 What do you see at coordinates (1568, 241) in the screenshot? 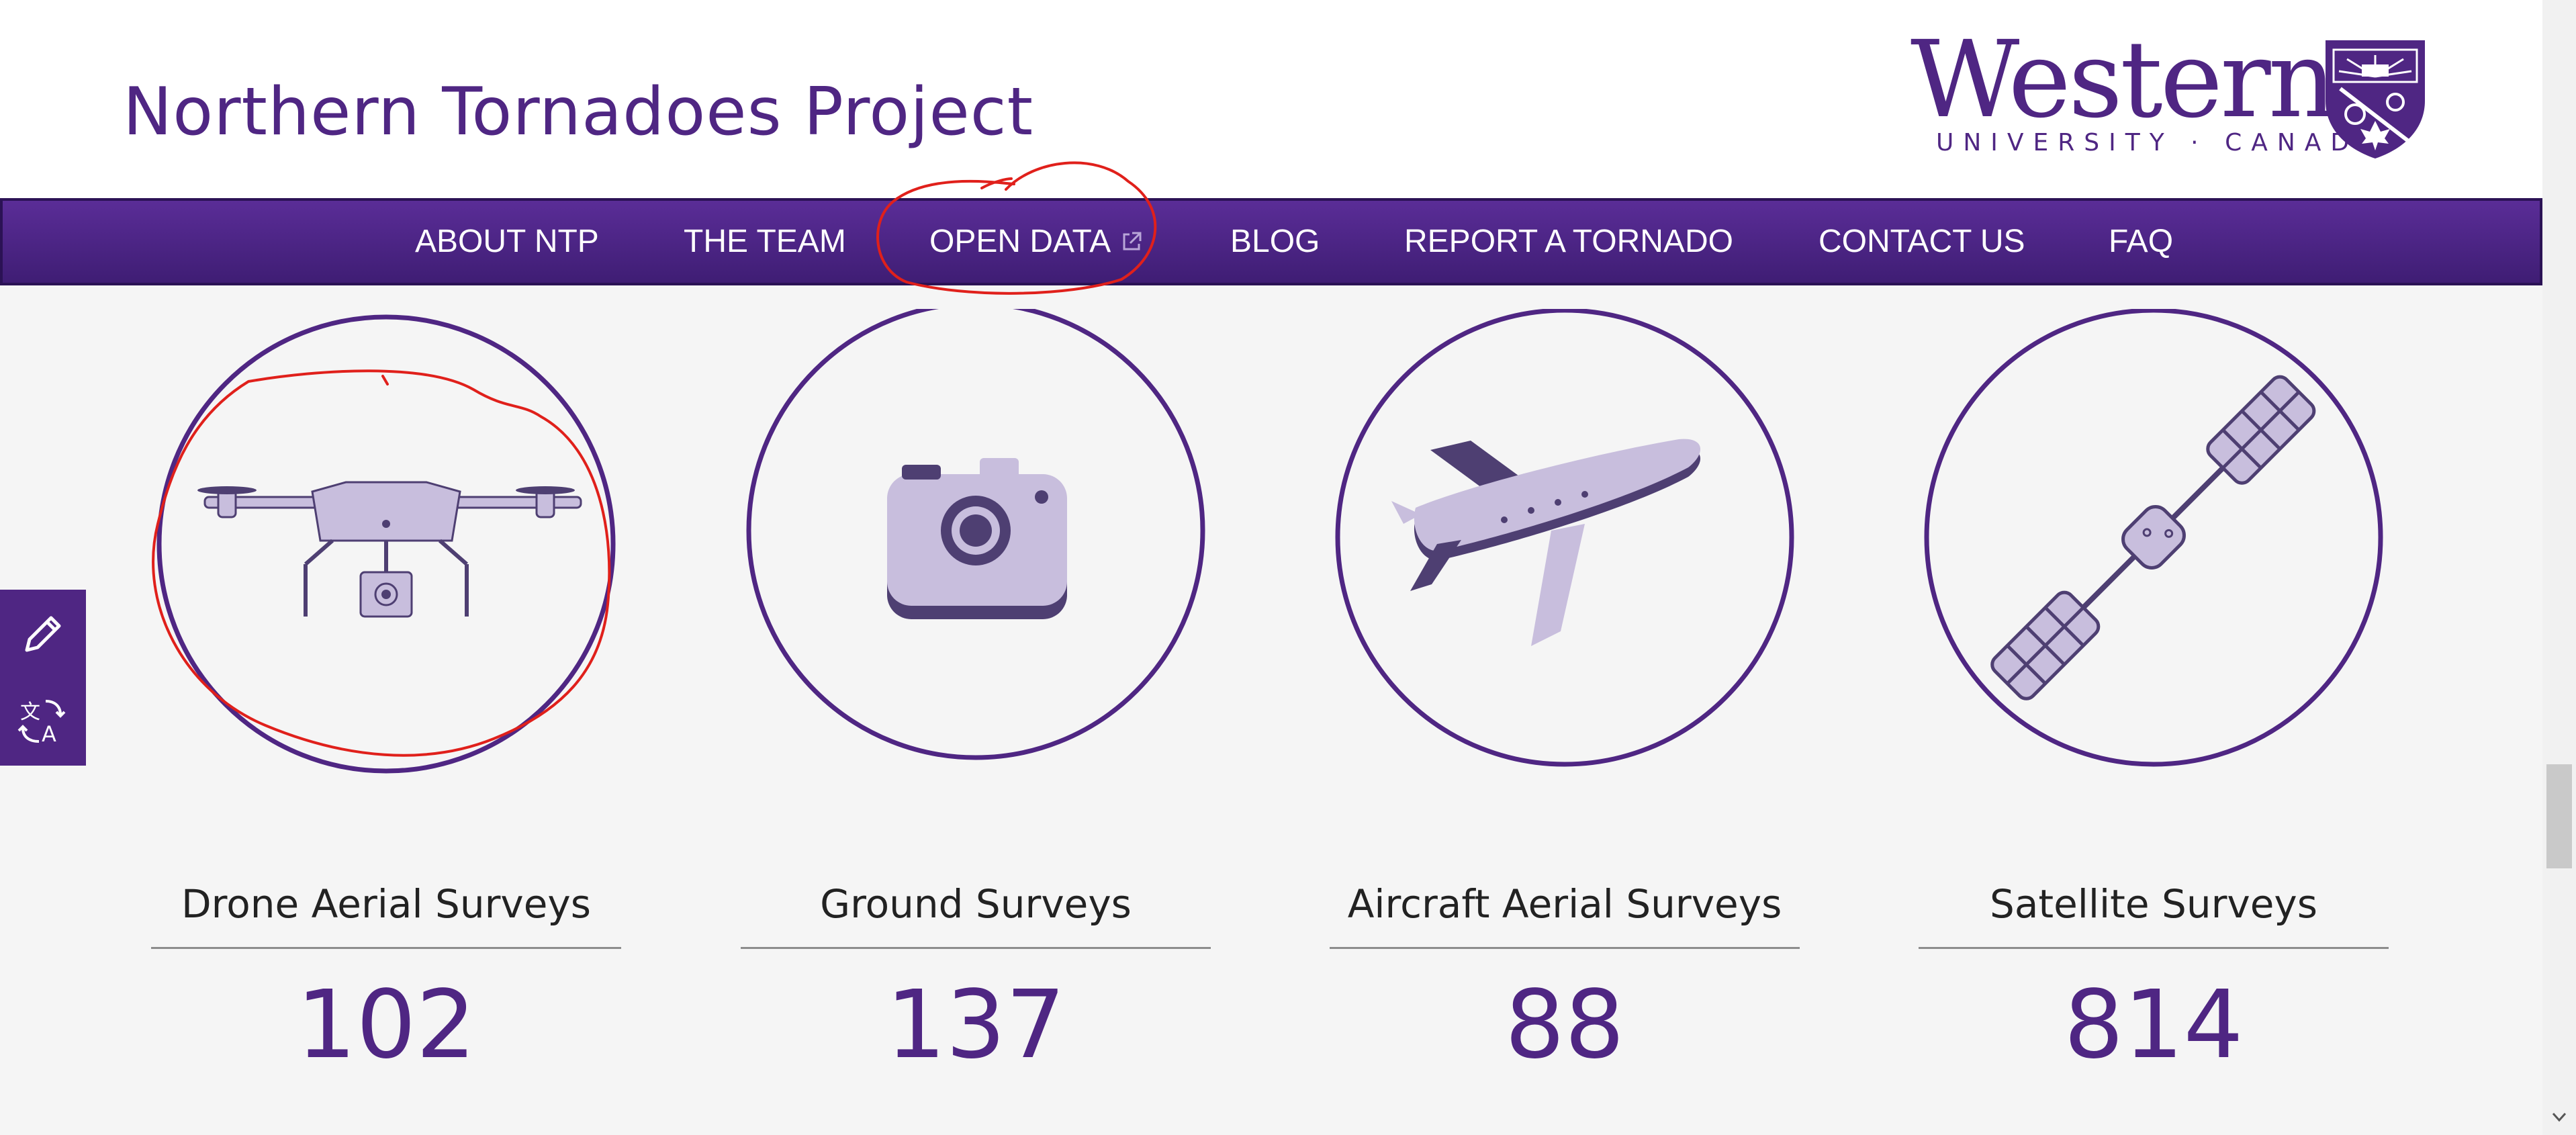
I see `nav-report-a-tornado: REPORT A TORNADO` at bounding box center [1568, 241].